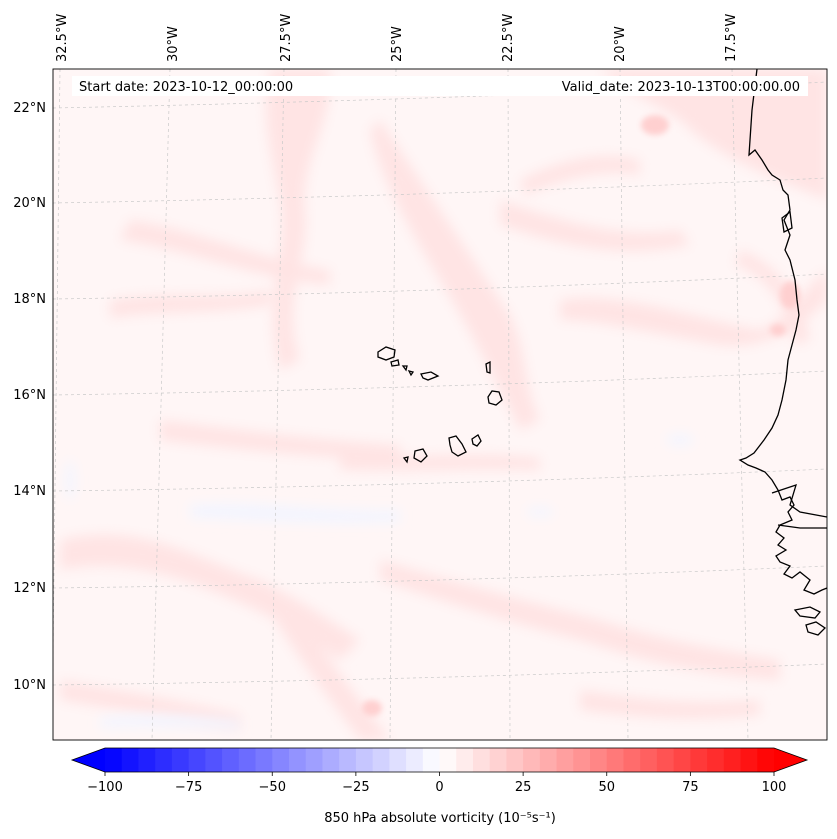 This screenshot has width=837, height=839. Describe the element at coordinates (397, 44) in the screenshot. I see `lon-label: 25°W` at that location.